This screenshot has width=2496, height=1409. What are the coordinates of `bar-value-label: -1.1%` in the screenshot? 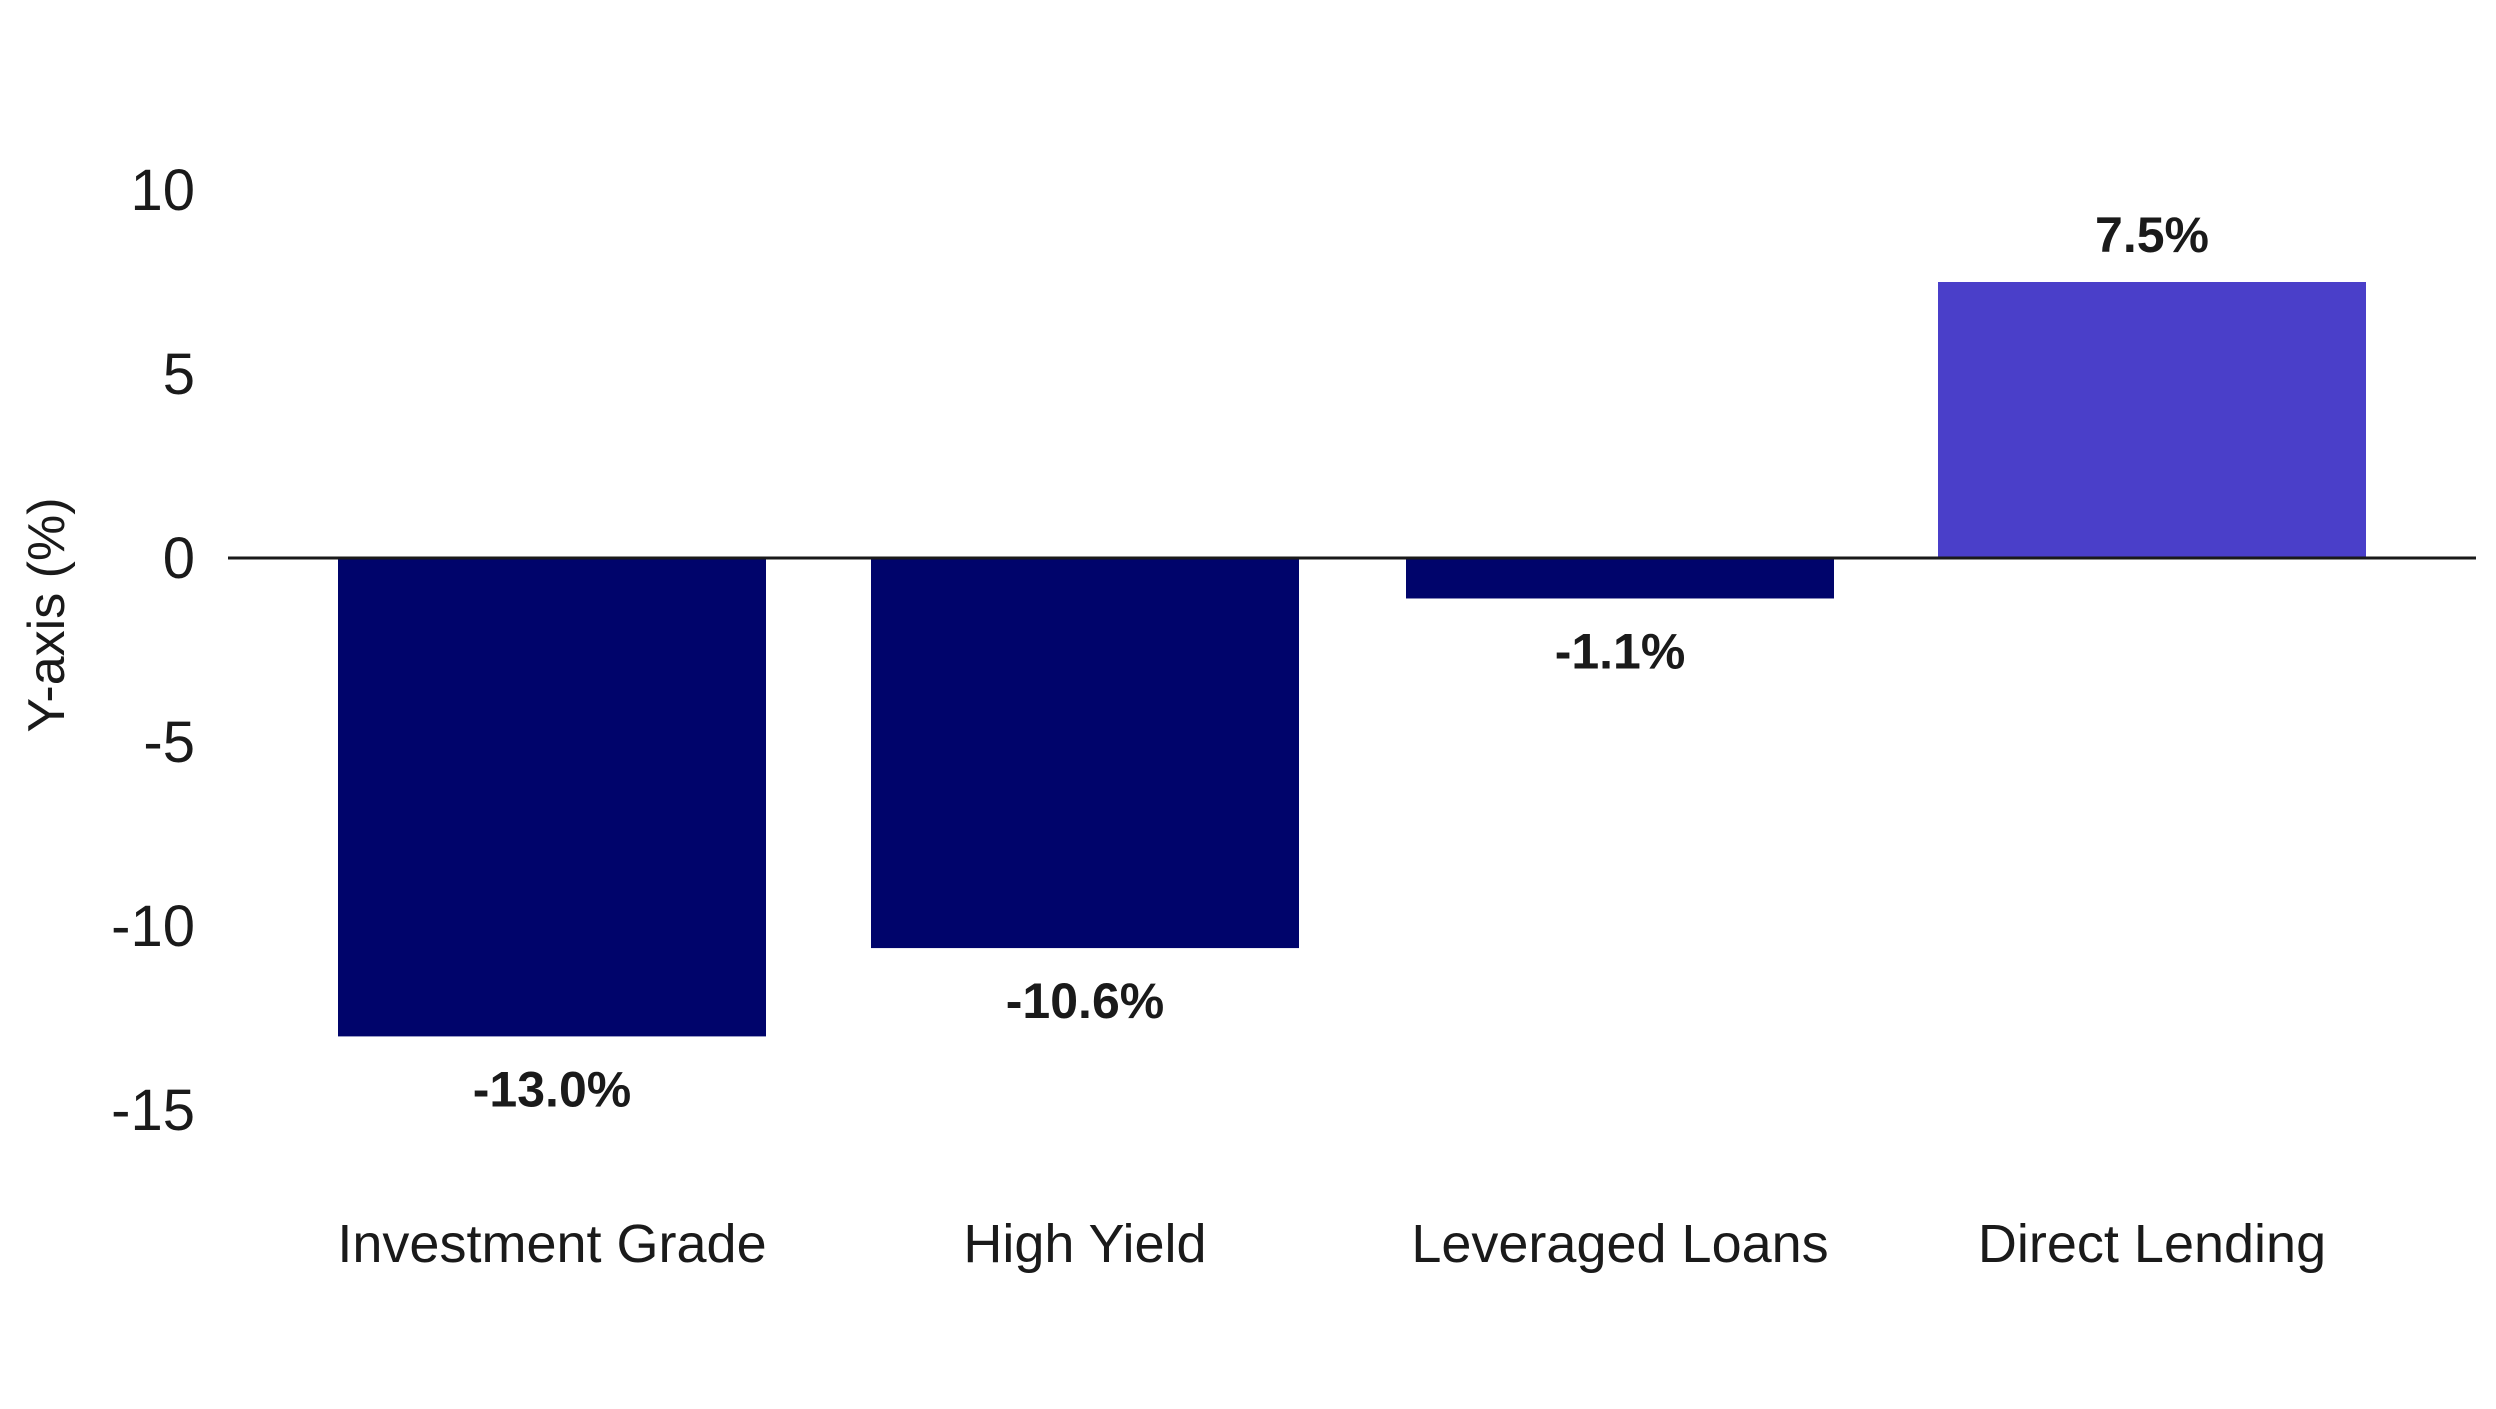 It's located at (1620, 651).